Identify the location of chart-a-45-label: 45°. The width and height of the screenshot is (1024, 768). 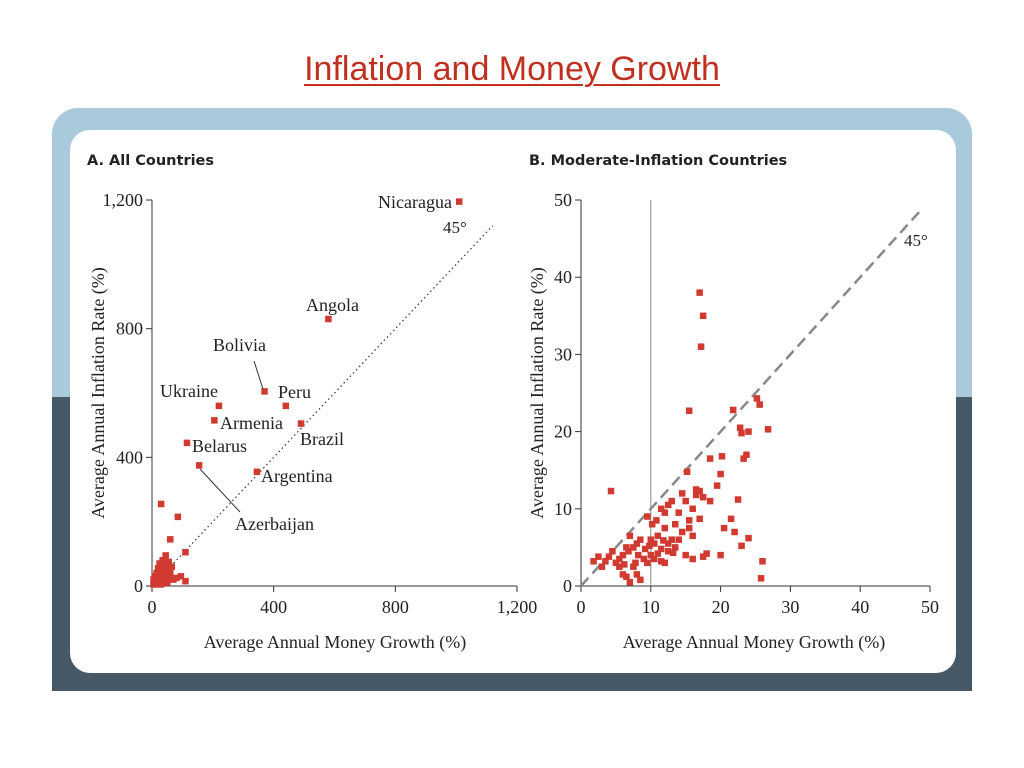
(455, 227).